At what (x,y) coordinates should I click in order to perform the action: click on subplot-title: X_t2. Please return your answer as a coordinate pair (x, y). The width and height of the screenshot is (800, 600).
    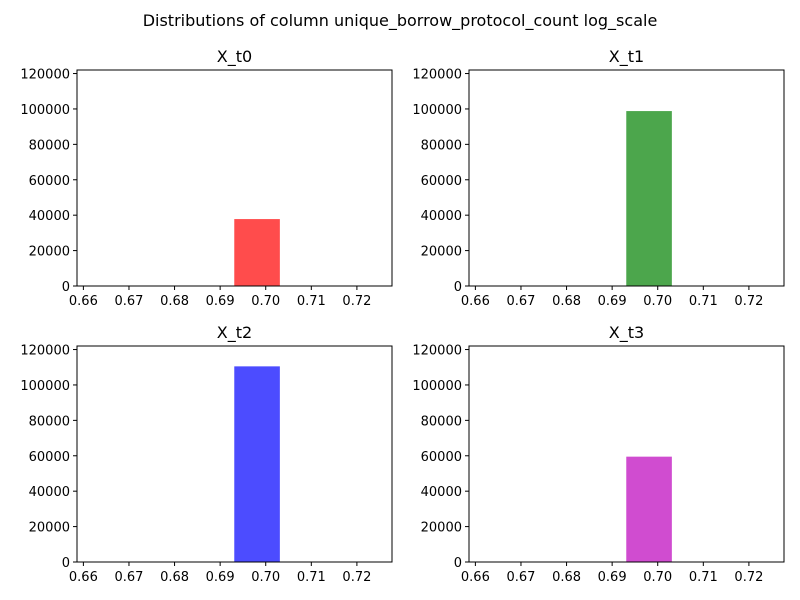
    Looking at the image, I should click on (234, 333).